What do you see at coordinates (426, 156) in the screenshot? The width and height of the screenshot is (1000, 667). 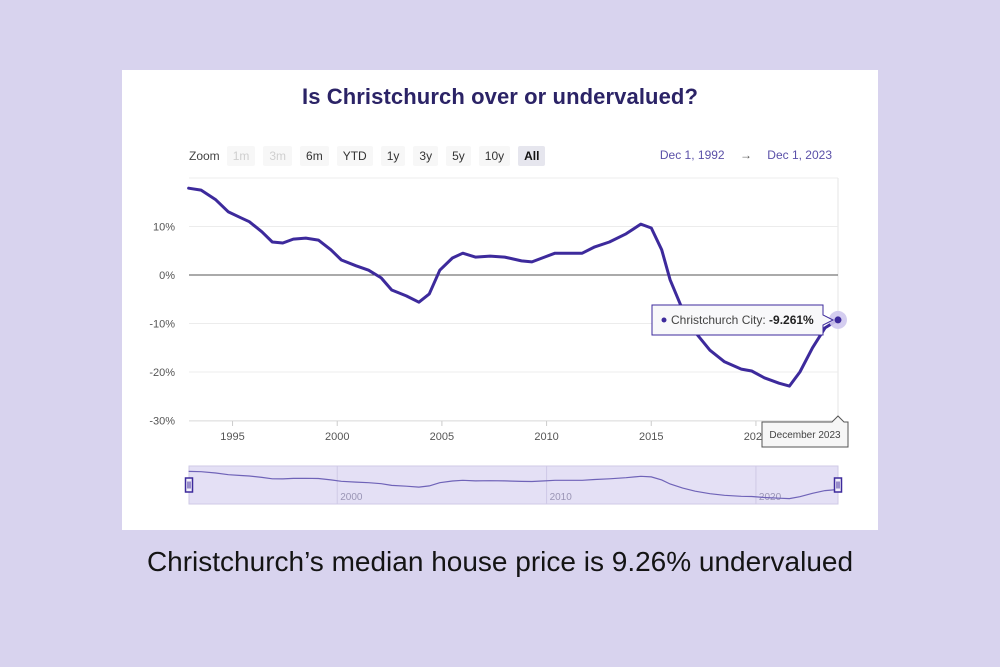 I see `zoom-3y-button: 3y` at bounding box center [426, 156].